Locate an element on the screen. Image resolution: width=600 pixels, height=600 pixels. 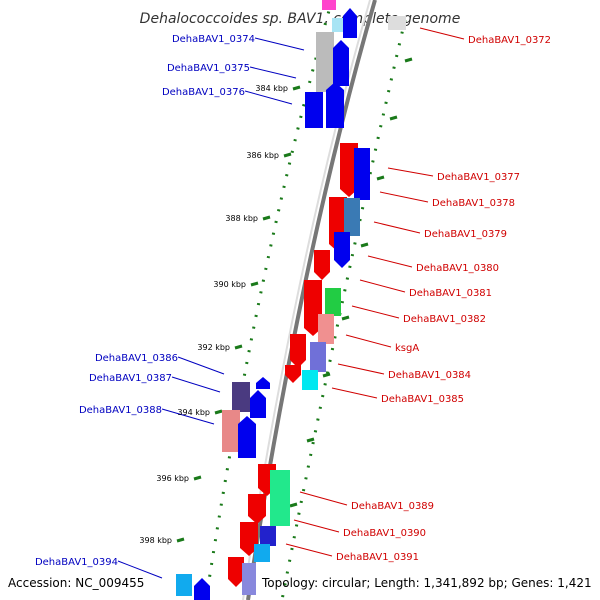
tick-label: 396 kbp is located at coordinates (172, 478).